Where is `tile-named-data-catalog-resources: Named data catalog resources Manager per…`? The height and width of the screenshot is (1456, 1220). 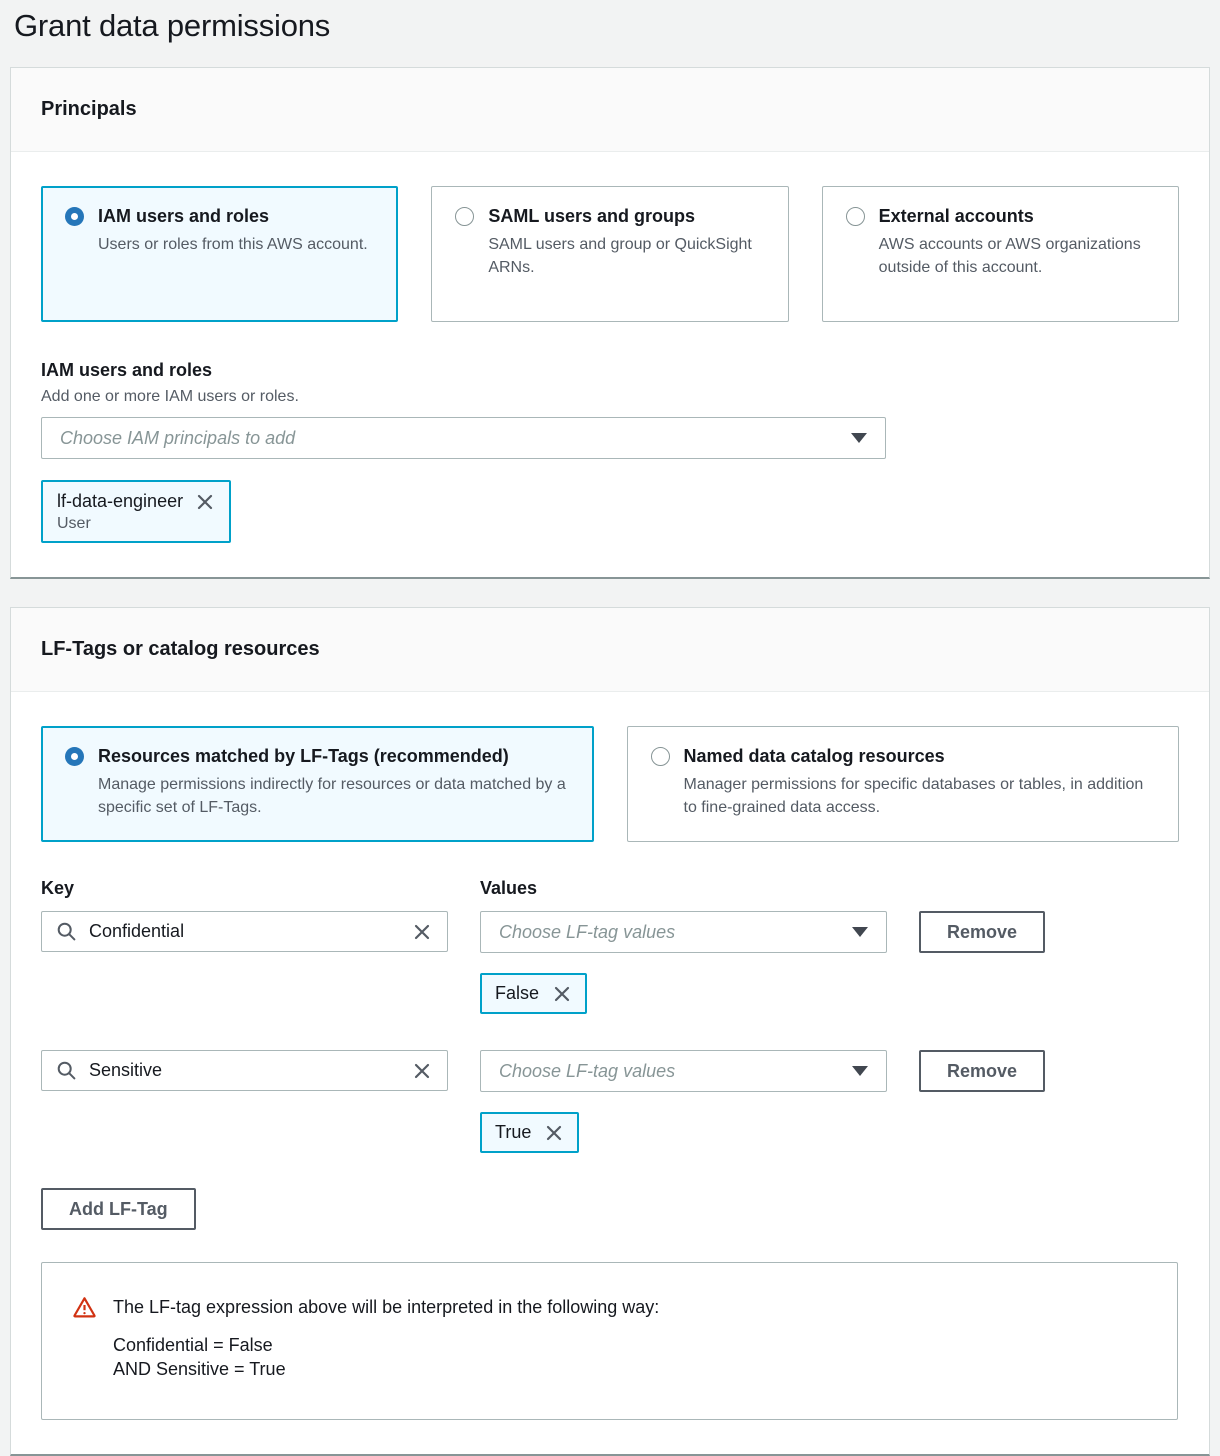 tile-named-data-catalog-resources: Named data catalog resources Manager per… is located at coordinates (902, 784).